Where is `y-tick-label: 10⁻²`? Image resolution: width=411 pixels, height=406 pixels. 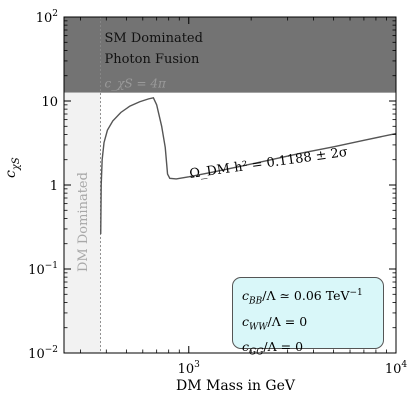 y-tick-label: 10⁻² is located at coordinates (43, 353).